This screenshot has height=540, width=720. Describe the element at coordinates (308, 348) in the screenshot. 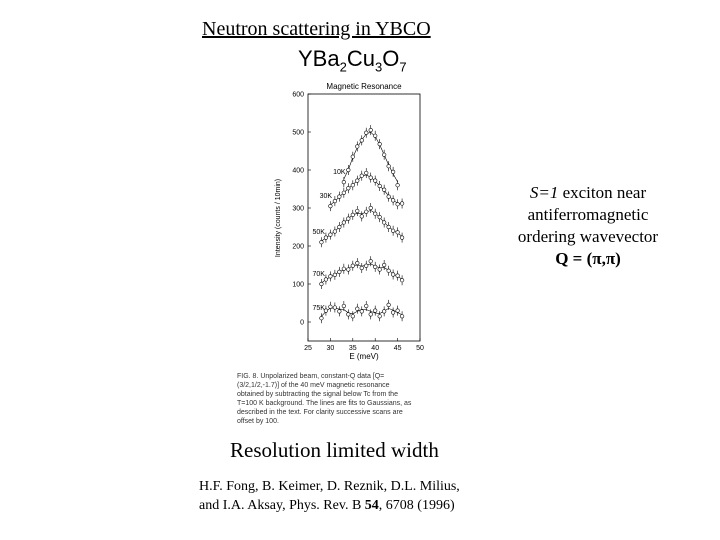

I see `x-tick-label: 25` at that location.